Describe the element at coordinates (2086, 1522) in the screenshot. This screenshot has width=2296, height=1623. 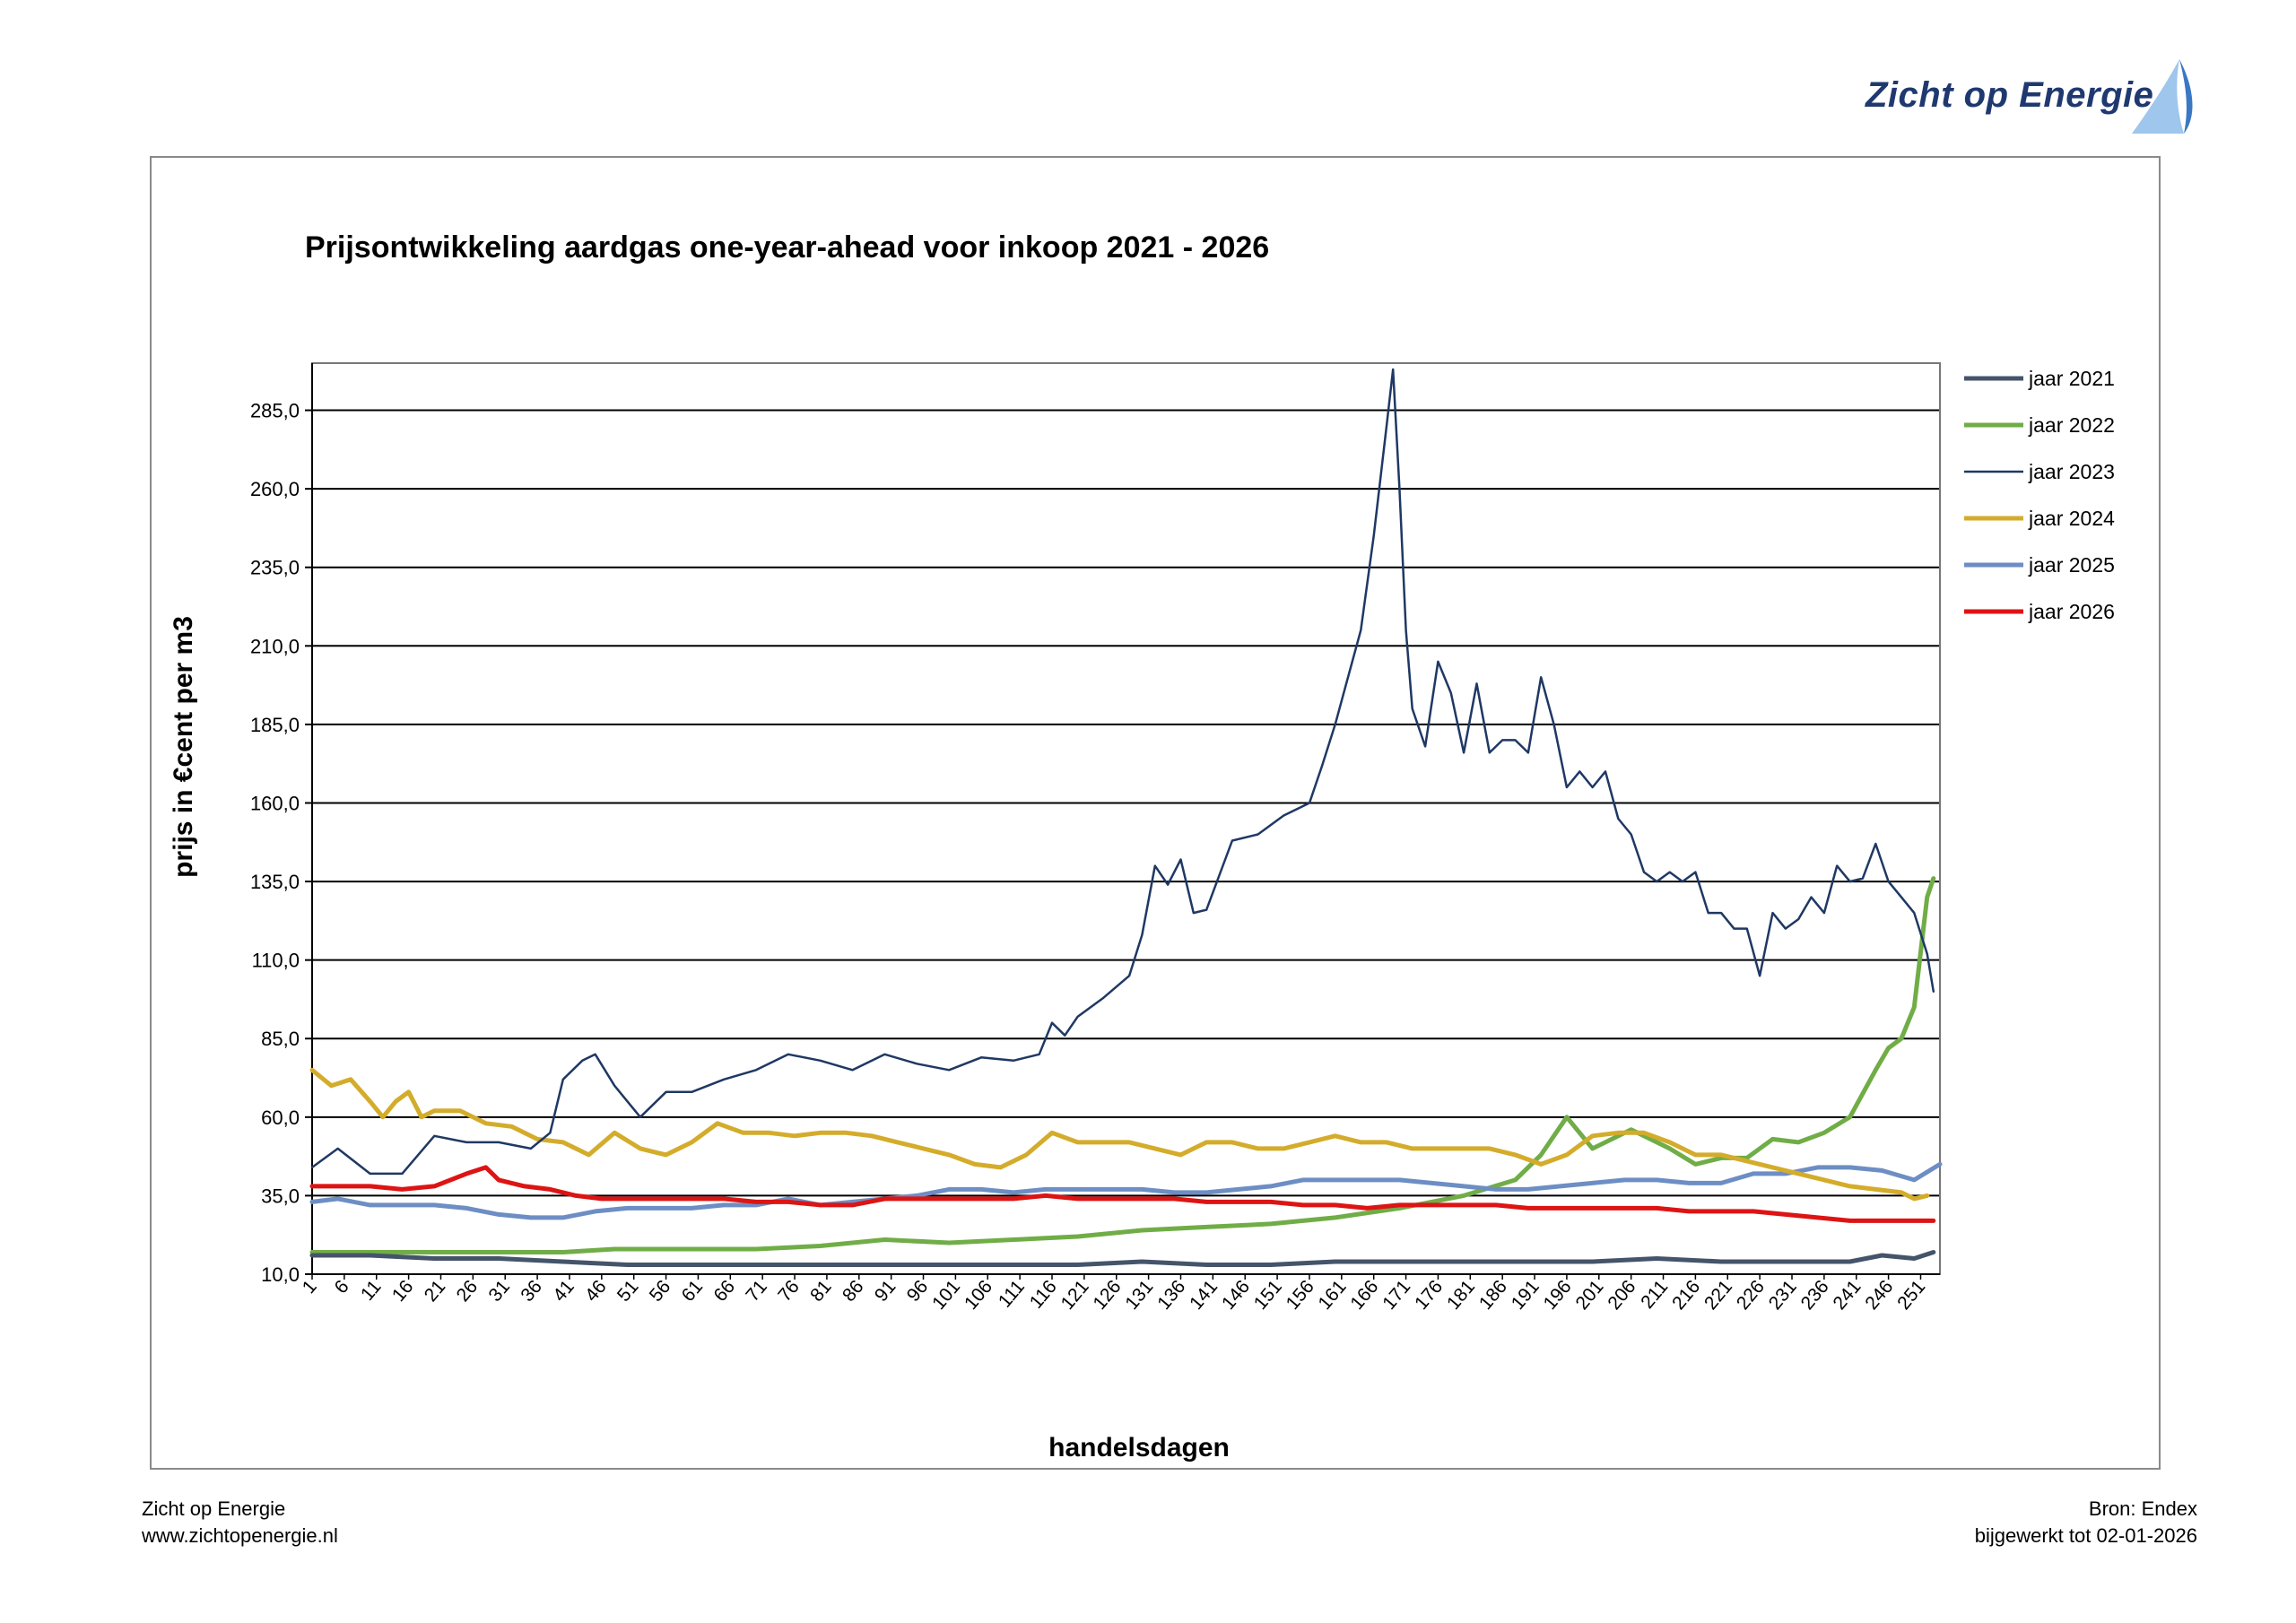
I see `footer-right: Bron: Endex bijgewerkt tot 02-01-2026` at that location.